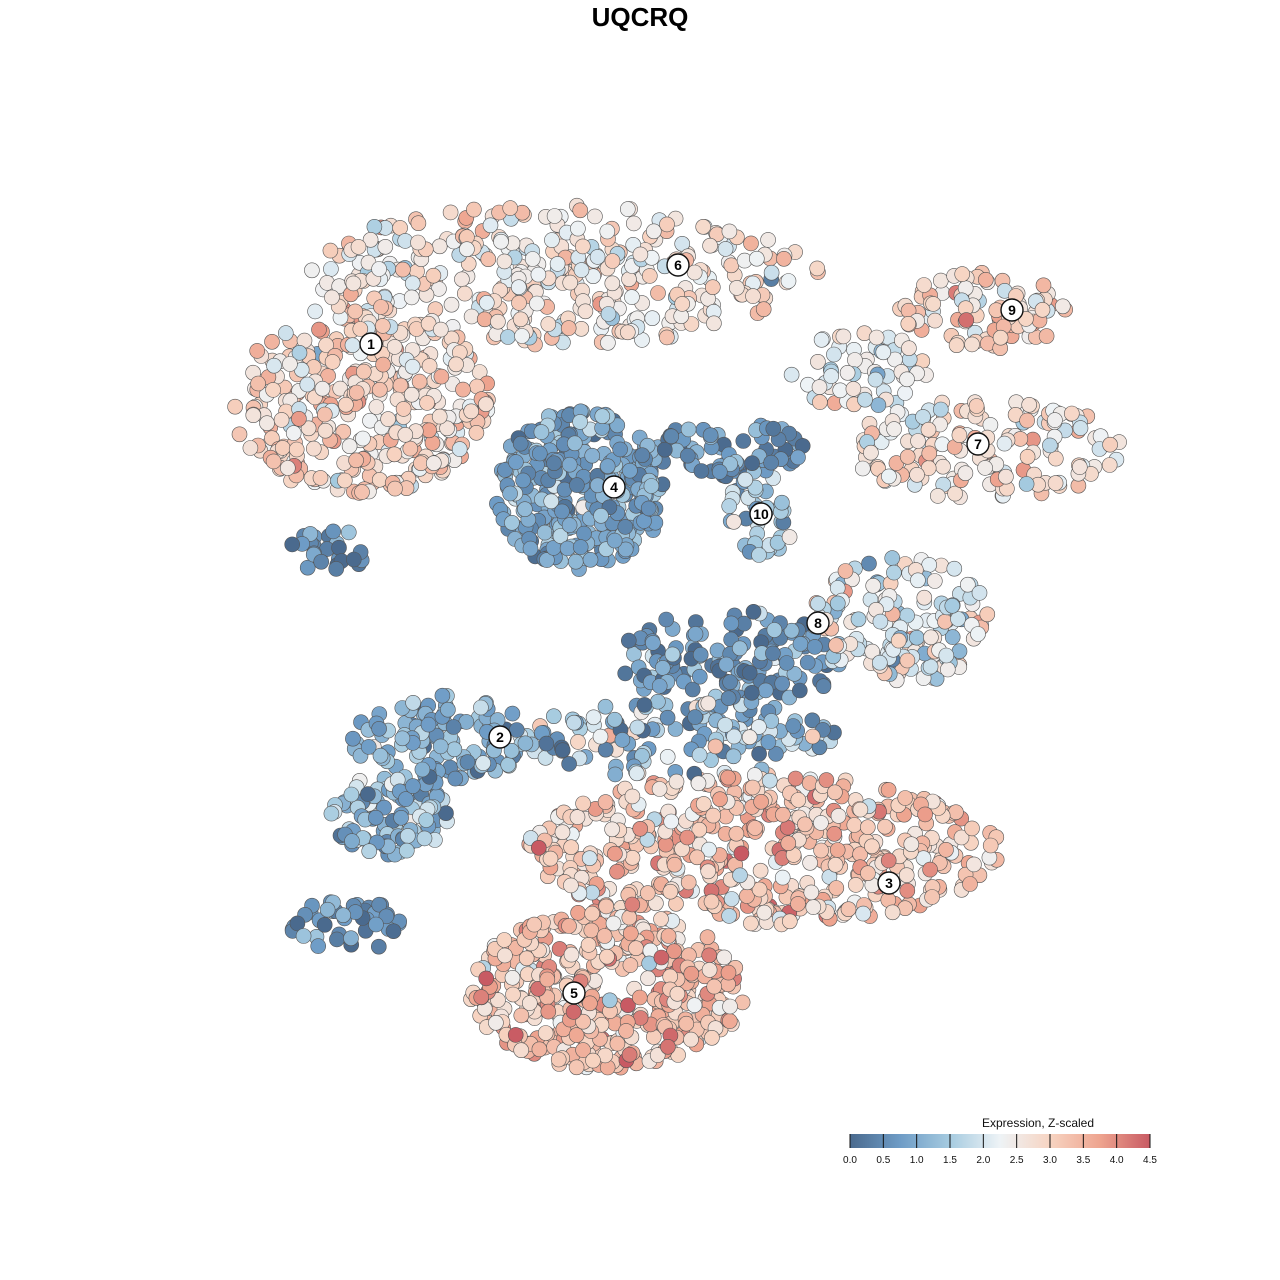 The image size is (1280, 1280). Describe the element at coordinates (889, 883) in the screenshot. I see `cluster-label-text: 3` at that location.